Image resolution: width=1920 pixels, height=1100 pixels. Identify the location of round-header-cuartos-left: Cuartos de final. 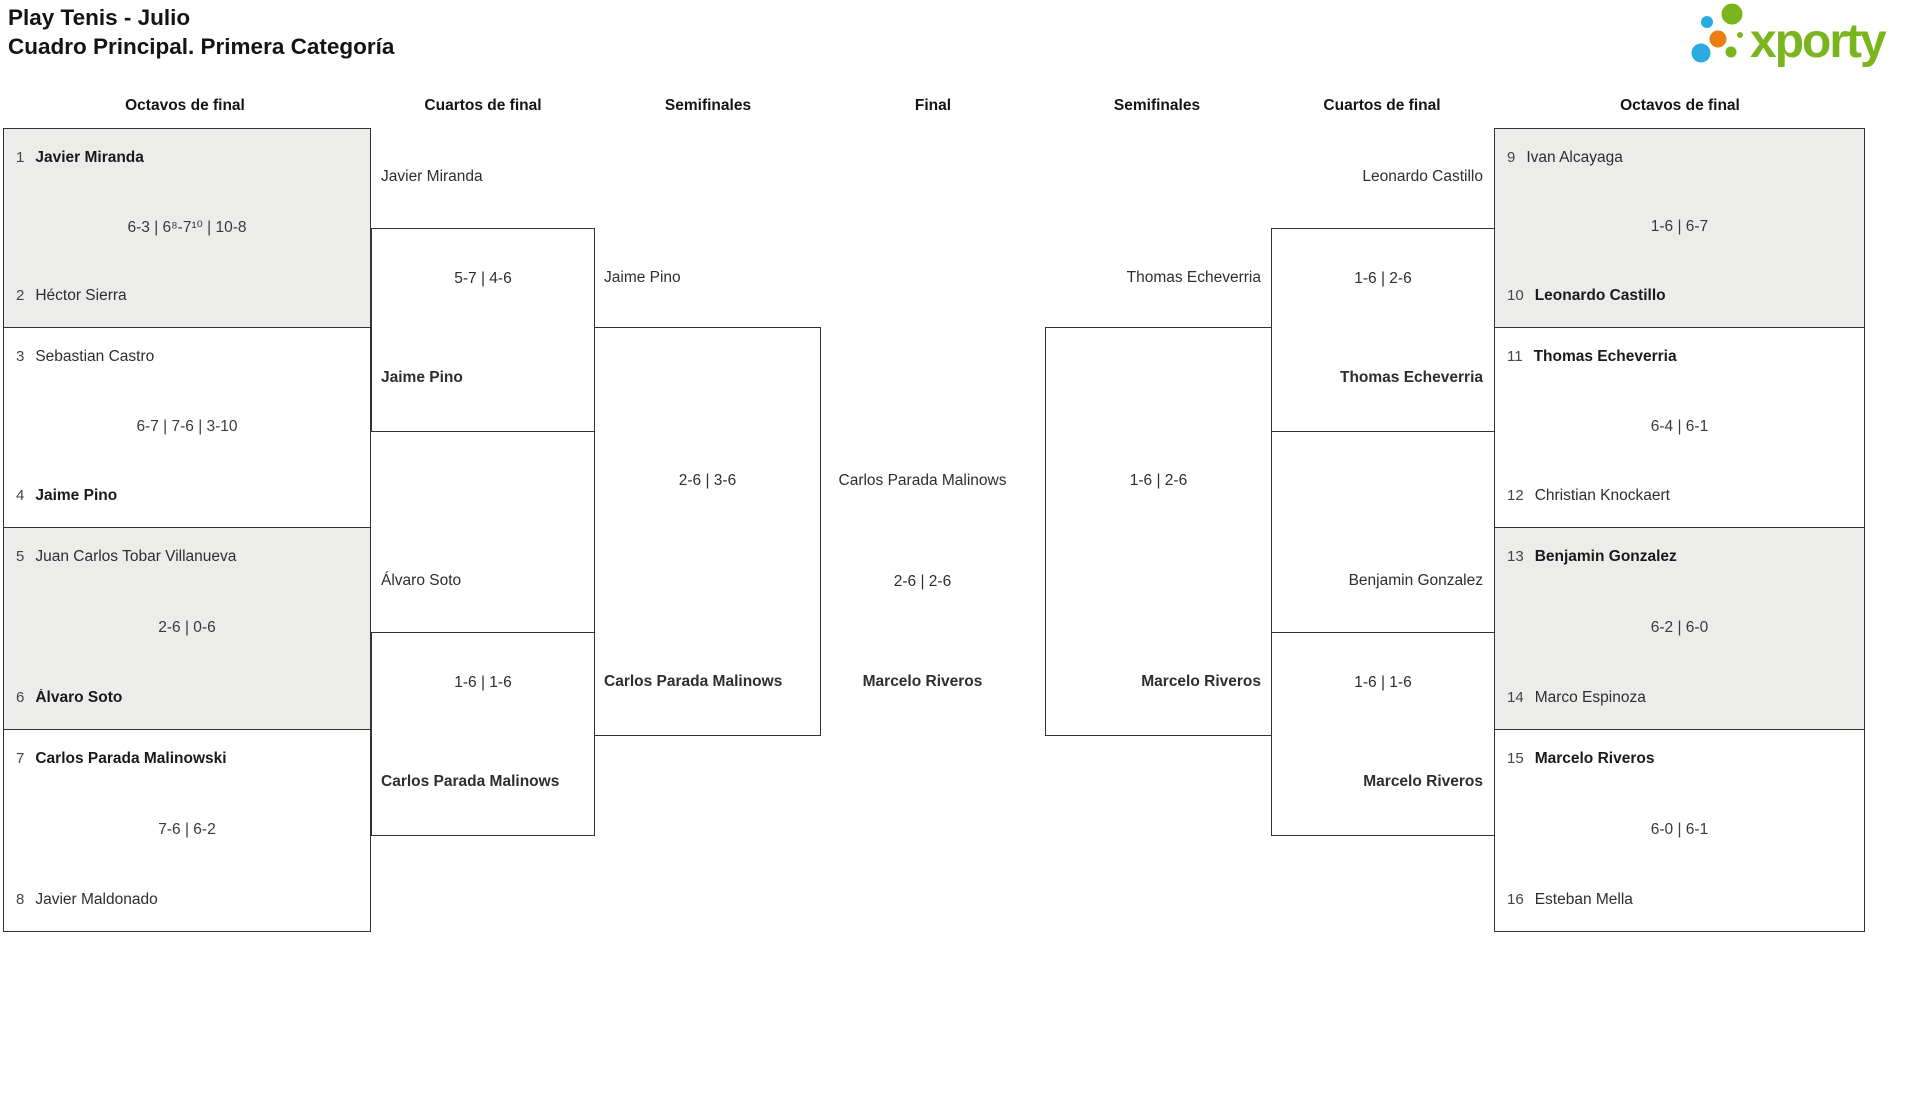
(483, 105).